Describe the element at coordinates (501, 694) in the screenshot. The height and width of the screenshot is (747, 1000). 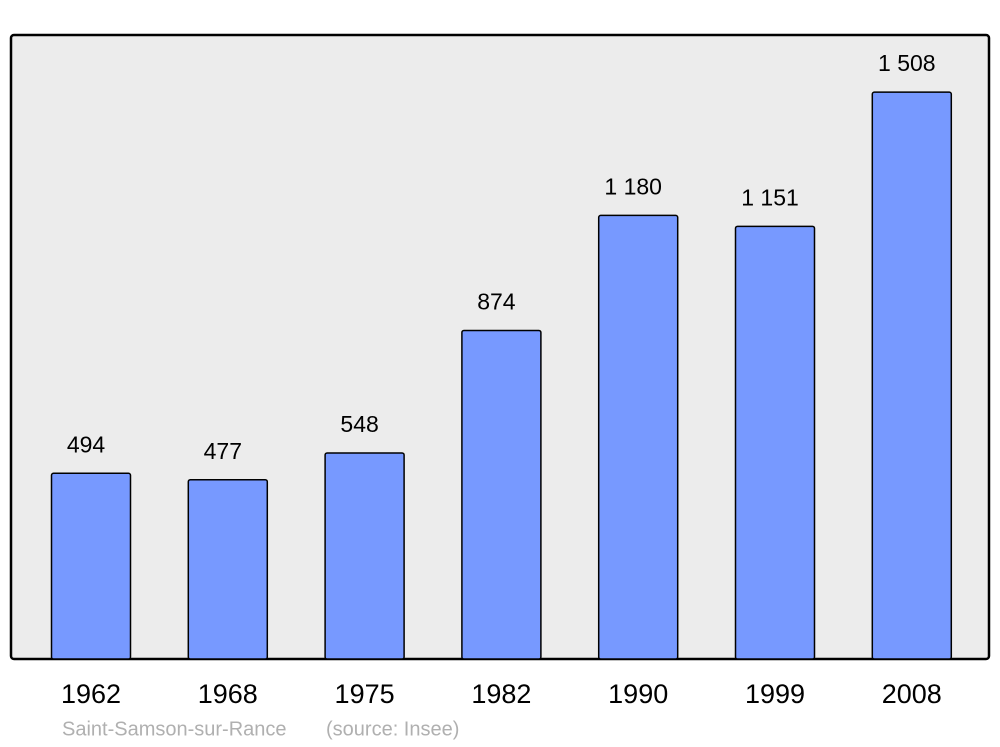
I see `x-tick-label: 1982` at that location.